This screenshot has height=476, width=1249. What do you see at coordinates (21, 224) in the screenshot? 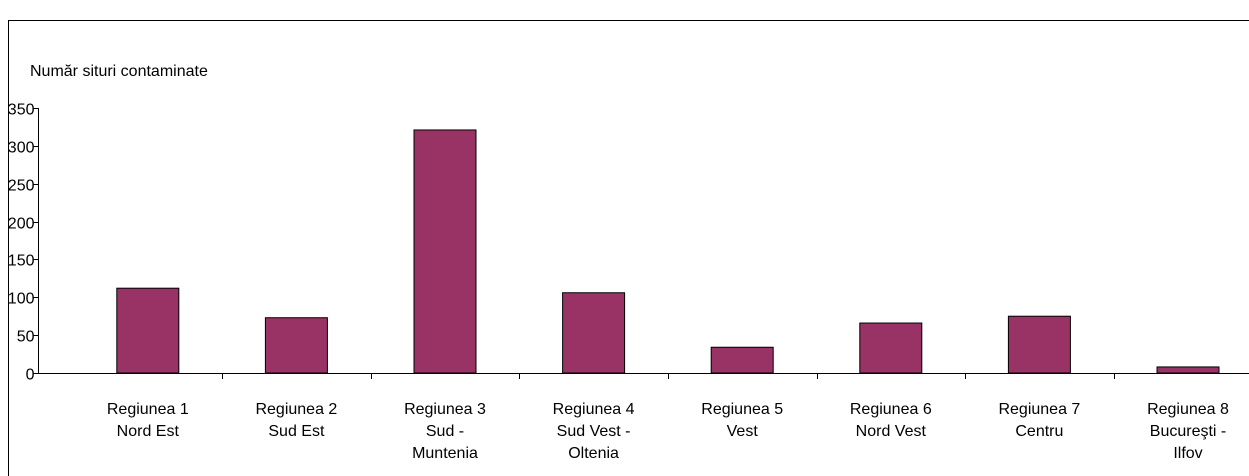
I see `y-tick-label: 200` at bounding box center [21, 224].